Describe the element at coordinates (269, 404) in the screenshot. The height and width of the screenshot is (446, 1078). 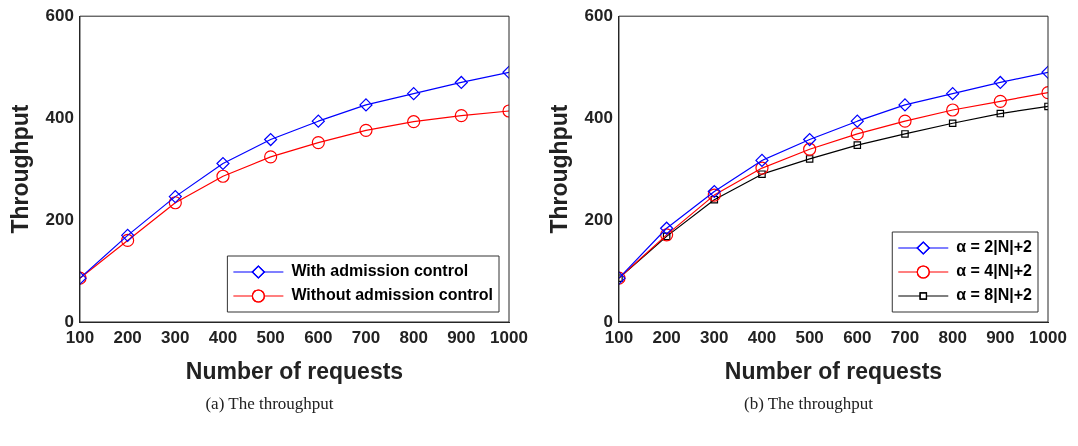
I see `text: (a) The throughput` at that location.